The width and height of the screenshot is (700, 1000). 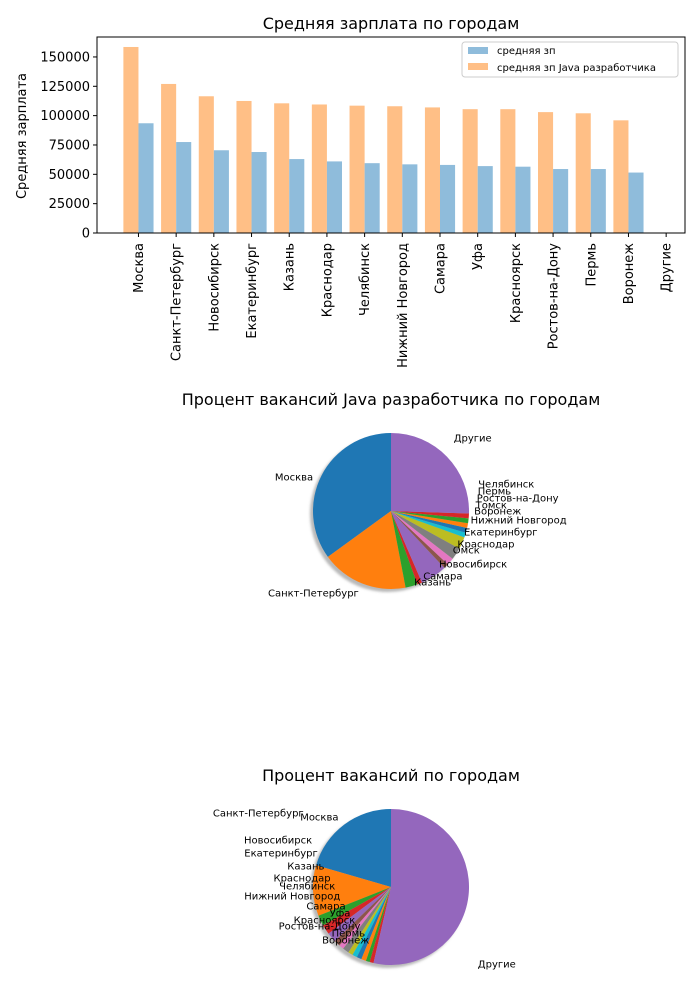 I want to click on x-tick-label: Самара, so click(x=441, y=268).